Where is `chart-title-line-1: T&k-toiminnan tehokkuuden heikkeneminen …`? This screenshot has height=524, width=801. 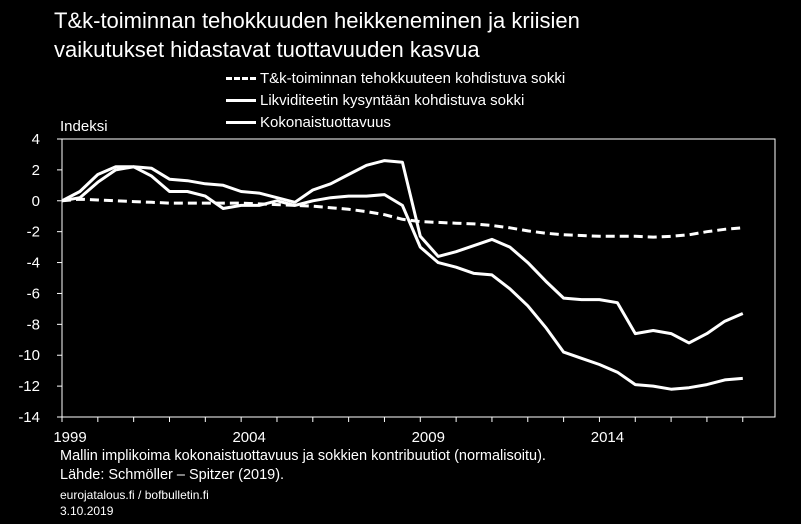 chart-title-line-1: T&k-toiminnan tehokkuuden heikkeneminen … is located at coordinates (317, 20).